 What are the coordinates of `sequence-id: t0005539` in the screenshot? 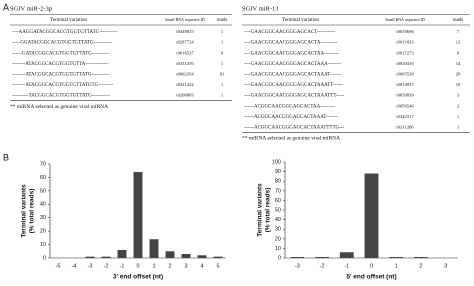 It's located at (405, 73).